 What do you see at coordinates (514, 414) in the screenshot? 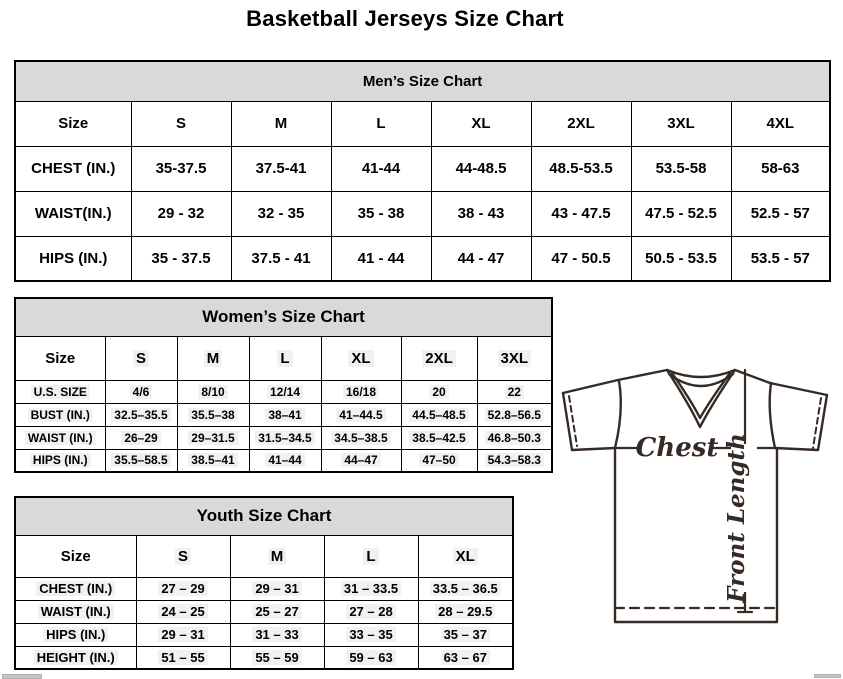
I see `size-value: 52.8–56.5` at bounding box center [514, 414].